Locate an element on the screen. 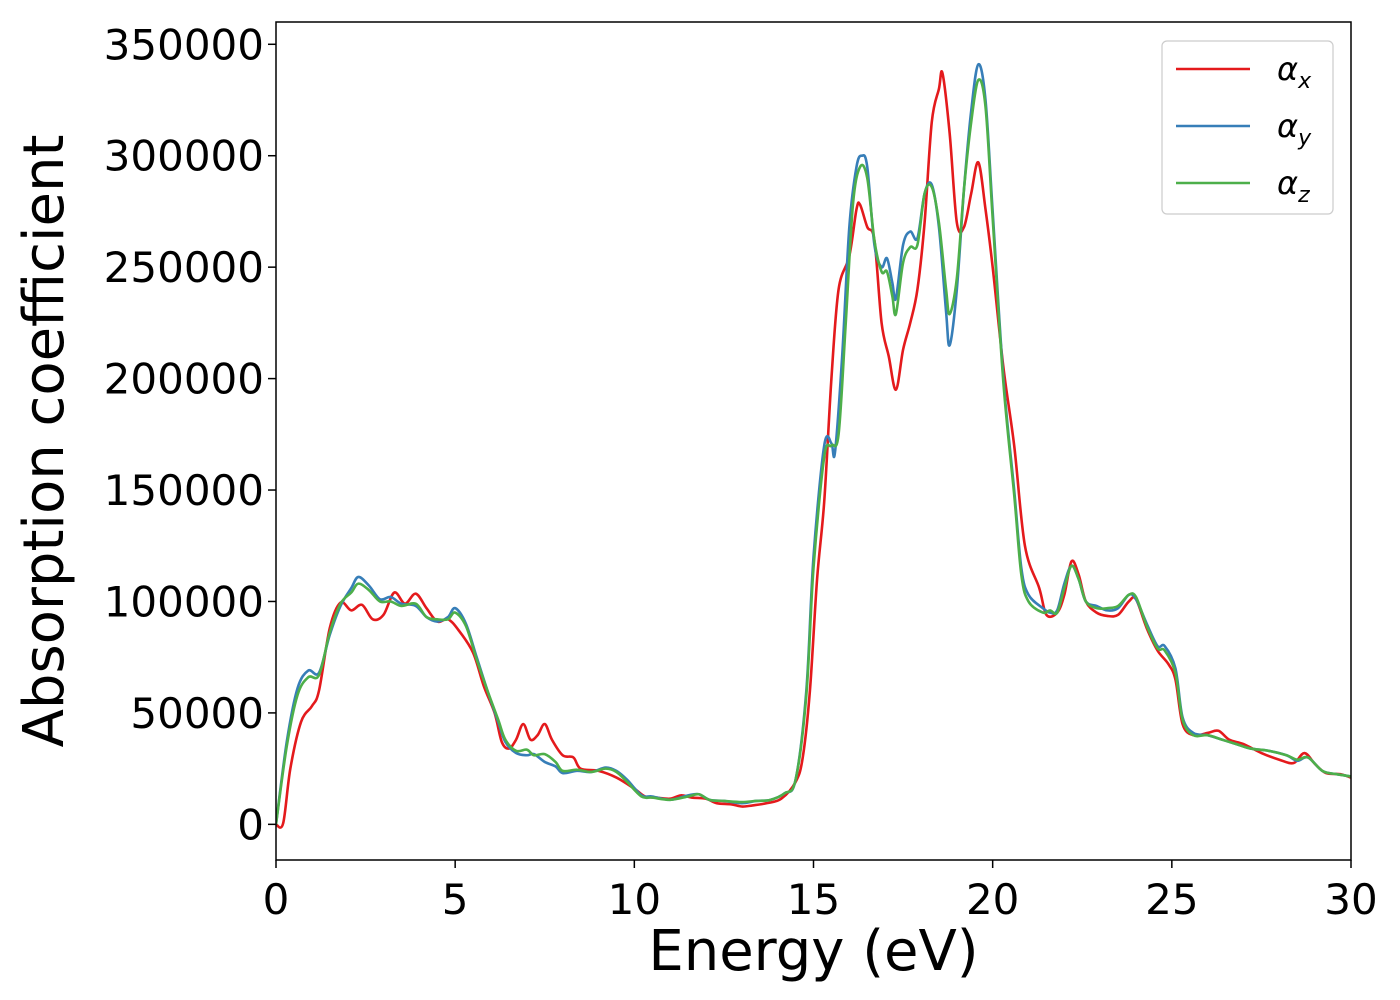 This screenshot has height=1000, width=1400. y-tick-label: 250000 is located at coordinates (184, 267).